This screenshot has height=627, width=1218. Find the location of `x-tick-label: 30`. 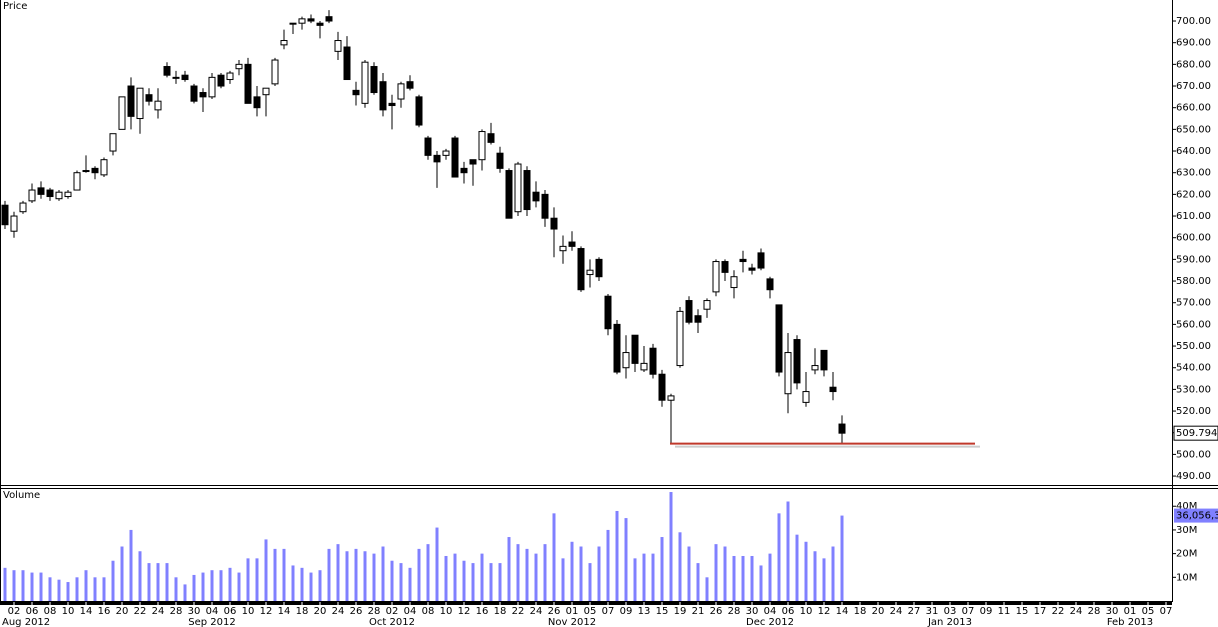

x-tick-label: 30 is located at coordinates (752, 611).